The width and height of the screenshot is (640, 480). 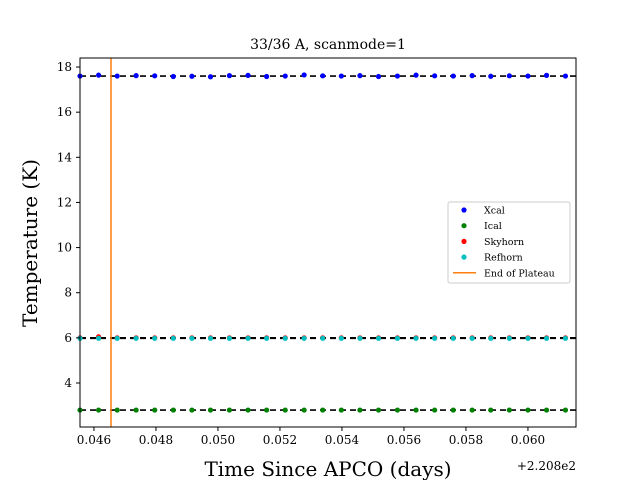 I want to click on y-tick-label: 12, so click(x=64, y=202).